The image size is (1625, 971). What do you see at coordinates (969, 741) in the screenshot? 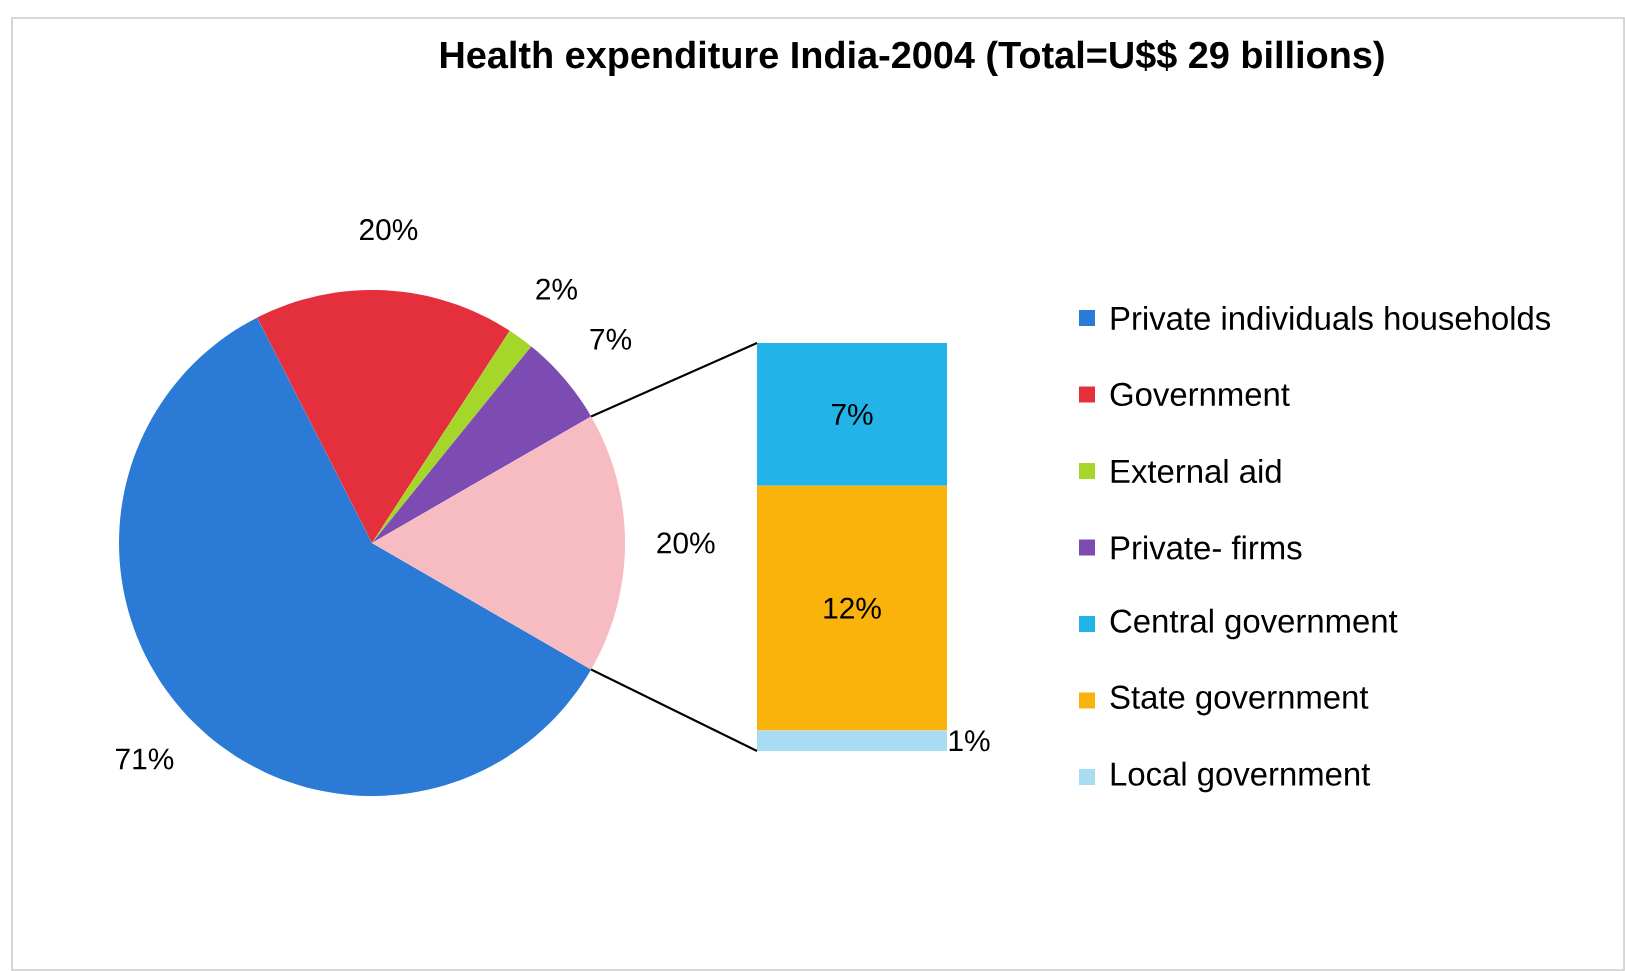
I see `data-label: 1%` at bounding box center [969, 741].